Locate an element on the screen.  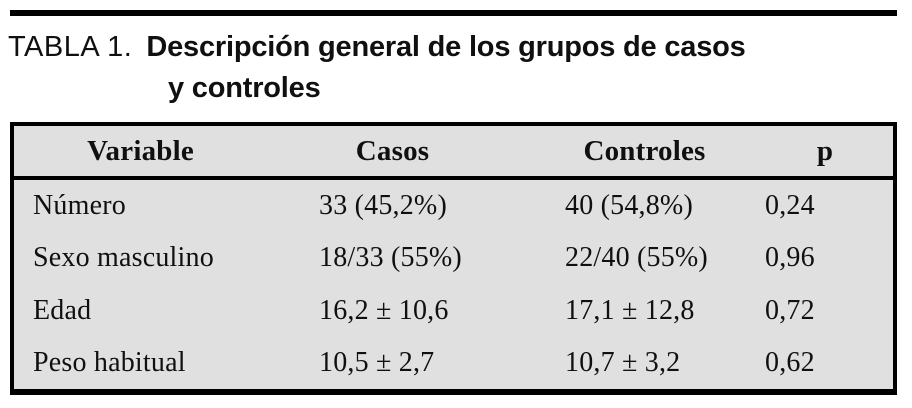
column-header-casos: Casos is located at coordinates (392, 150).